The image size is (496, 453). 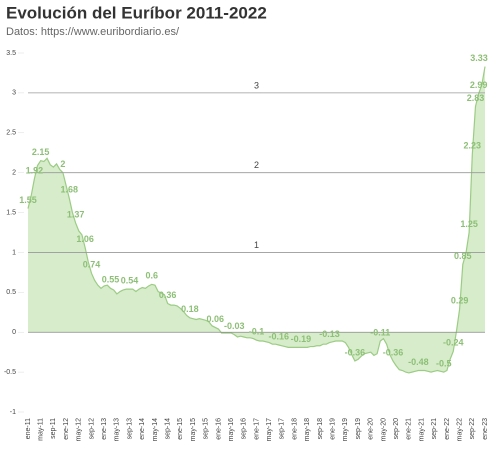 I want to click on reference-label: 3, so click(x=256, y=85).